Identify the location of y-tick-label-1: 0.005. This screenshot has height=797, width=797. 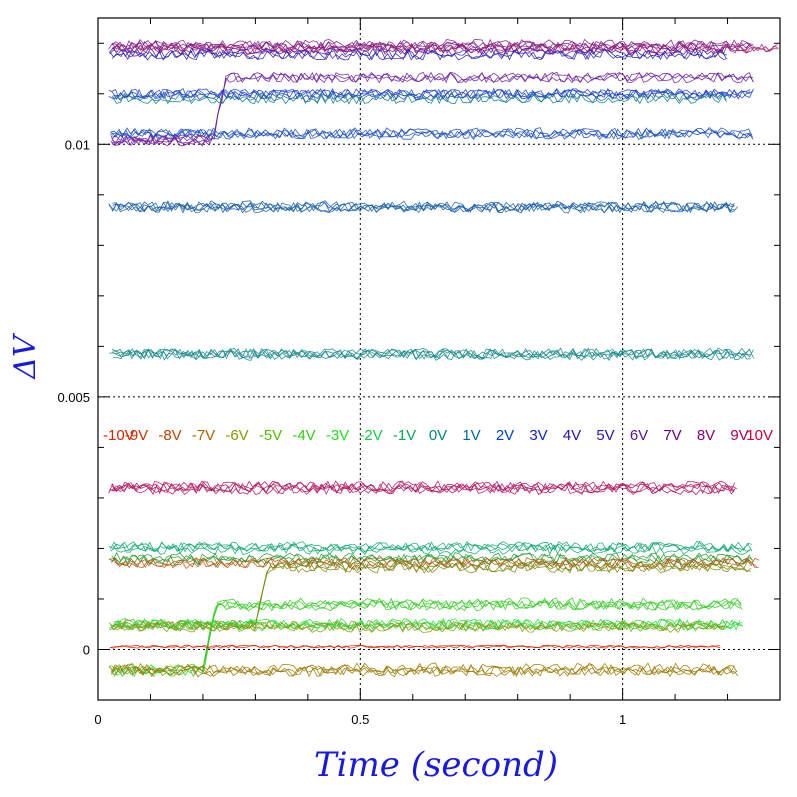
(73, 397).